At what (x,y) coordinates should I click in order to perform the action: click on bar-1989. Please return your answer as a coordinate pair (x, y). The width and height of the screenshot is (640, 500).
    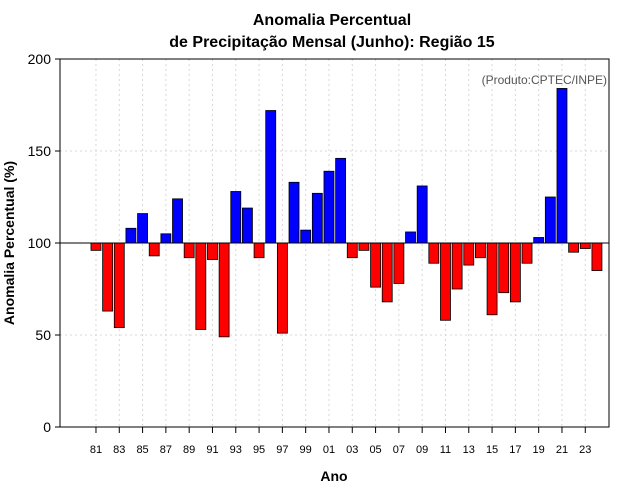
    Looking at the image, I should click on (189, 250).